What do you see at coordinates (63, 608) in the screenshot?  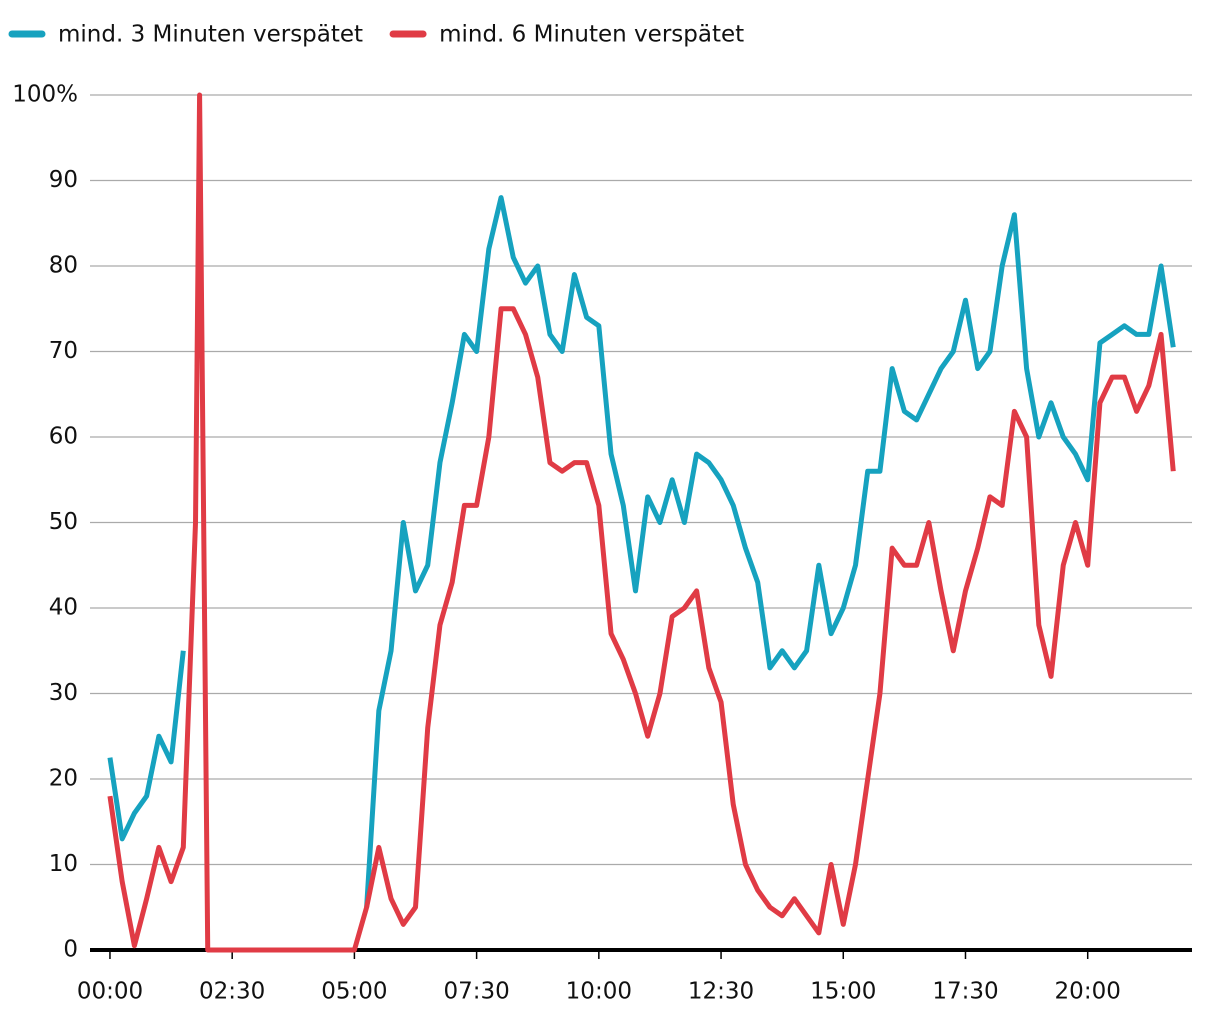 I see `y-tick-label: 40` at bounding box center [63, 608].